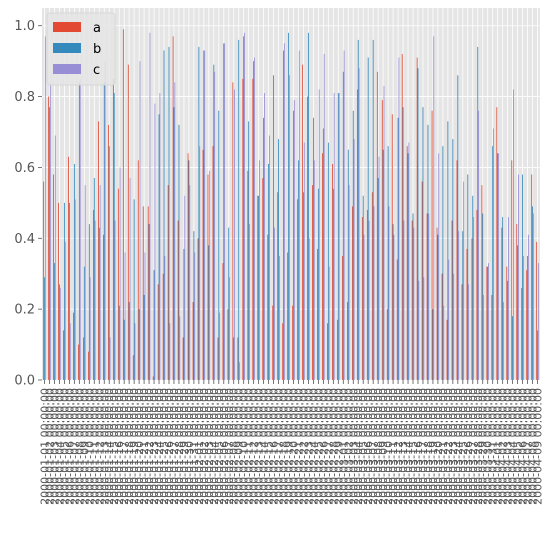 The image size is (552, 545). I want to click on x-tick-label: 2000-02-27 00:00:00, so click(328, 446).